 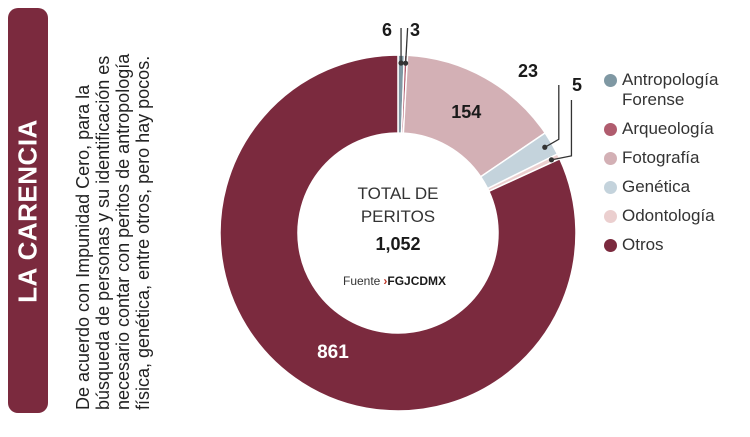 What do you see at coordinates (677, 245) in the screenshot?
I see `legend-item-otros: Otros` at bounding box center [677, 245].